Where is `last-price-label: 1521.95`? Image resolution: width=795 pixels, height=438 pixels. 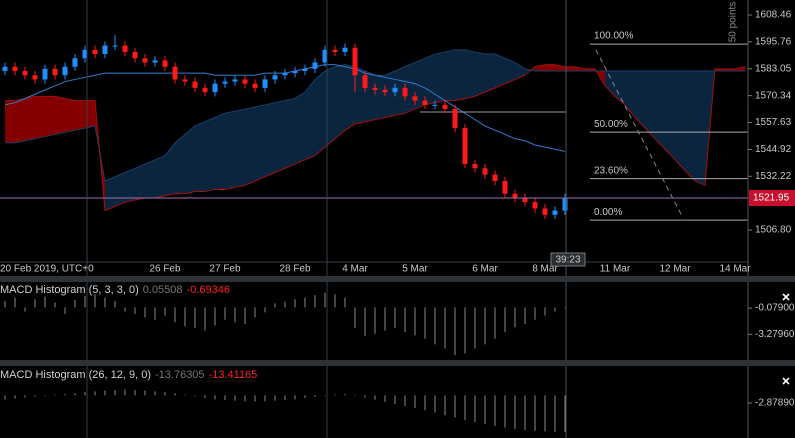 last-price-label: 1521.95 is located at coordinates (771, 198).